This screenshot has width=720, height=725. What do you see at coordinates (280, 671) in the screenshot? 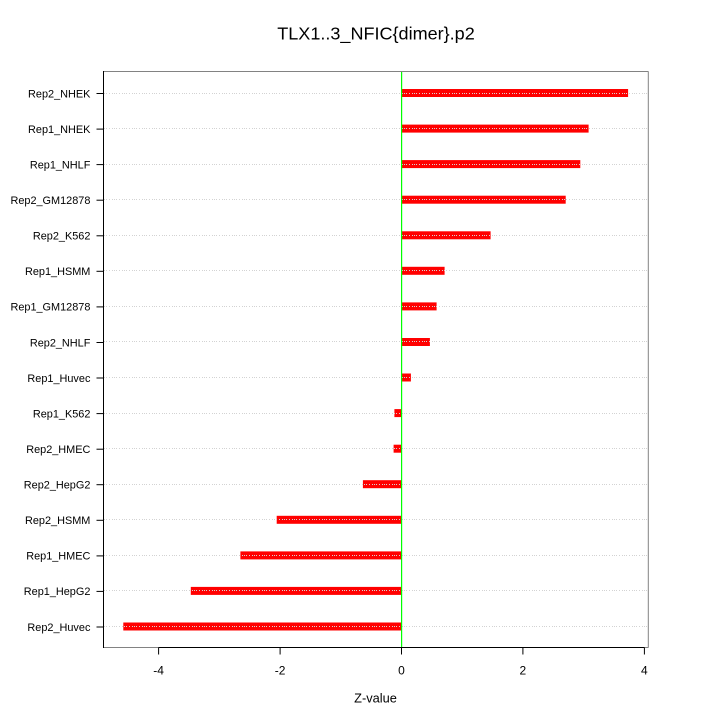
I see `svg-text: -2` at bounding box center [280, 671].